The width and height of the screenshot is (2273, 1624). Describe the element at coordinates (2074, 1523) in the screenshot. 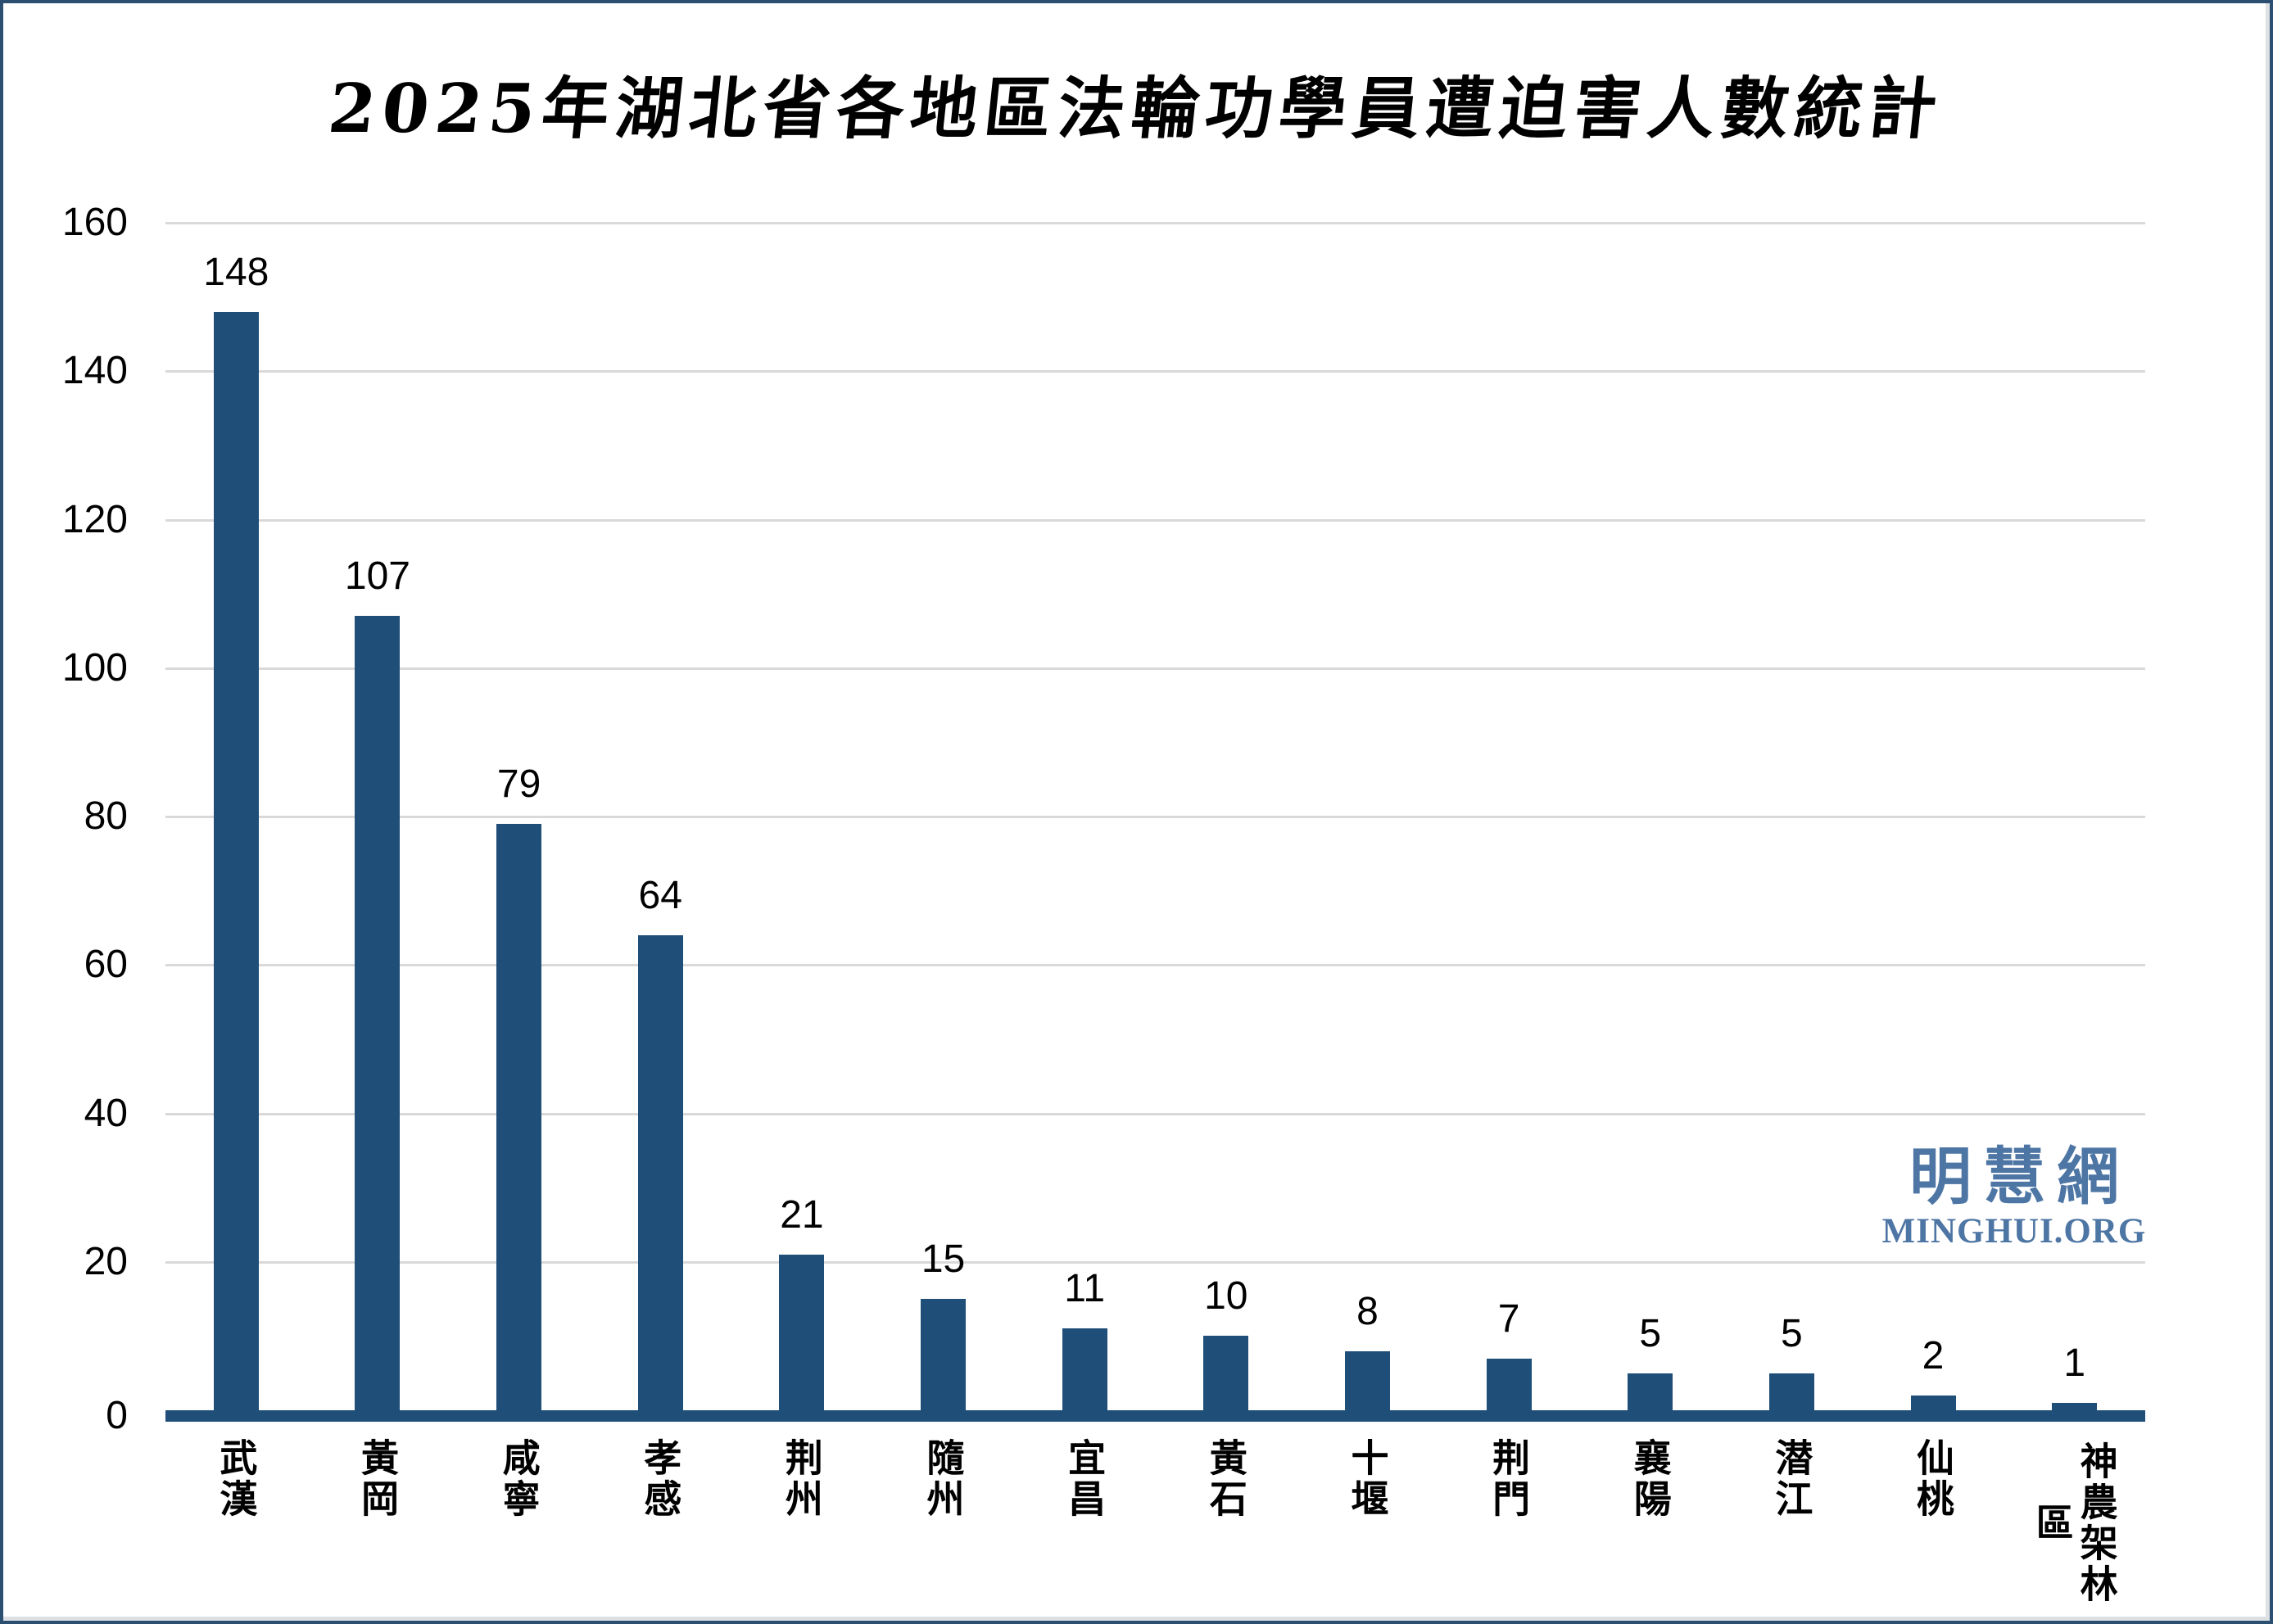

I see `x-tick-label-text: 神農架林區` at that location.